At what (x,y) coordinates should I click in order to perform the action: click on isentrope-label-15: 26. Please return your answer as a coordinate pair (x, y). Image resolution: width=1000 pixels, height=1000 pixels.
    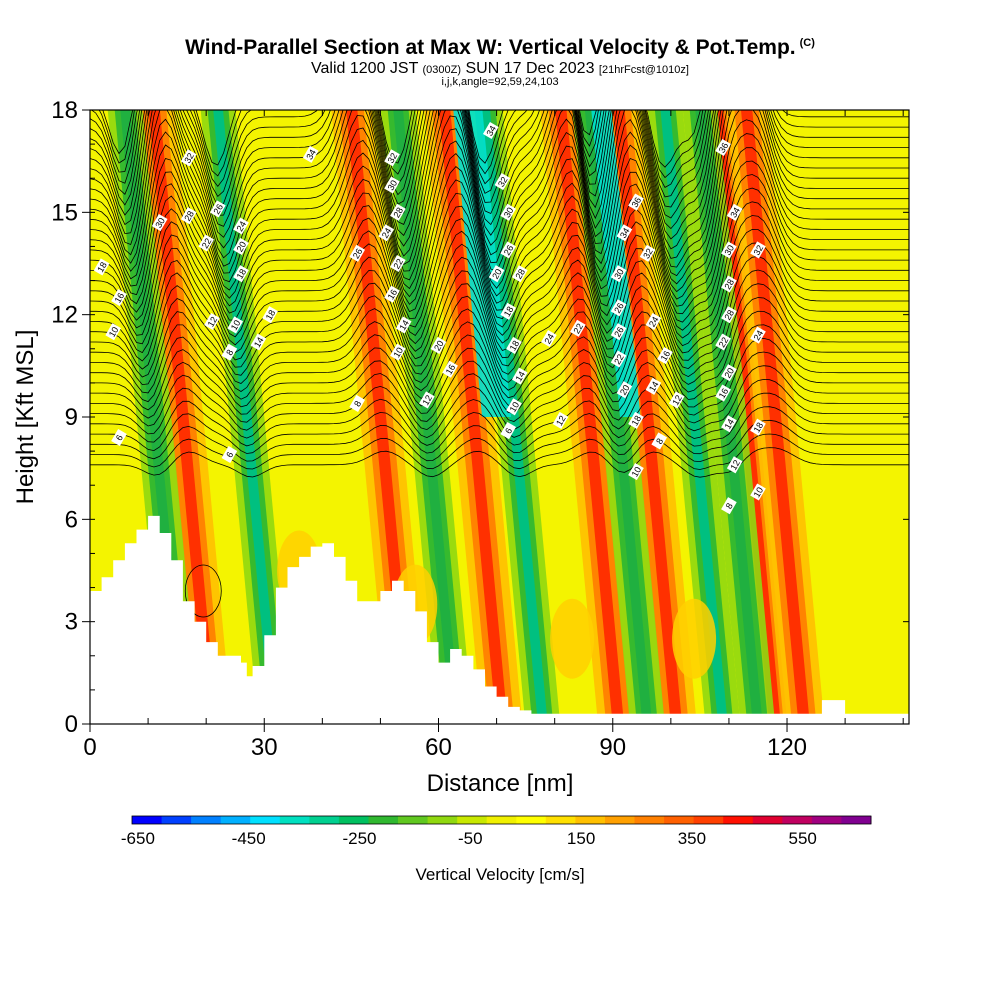
    Looking at the image, I should click on (217, 209).